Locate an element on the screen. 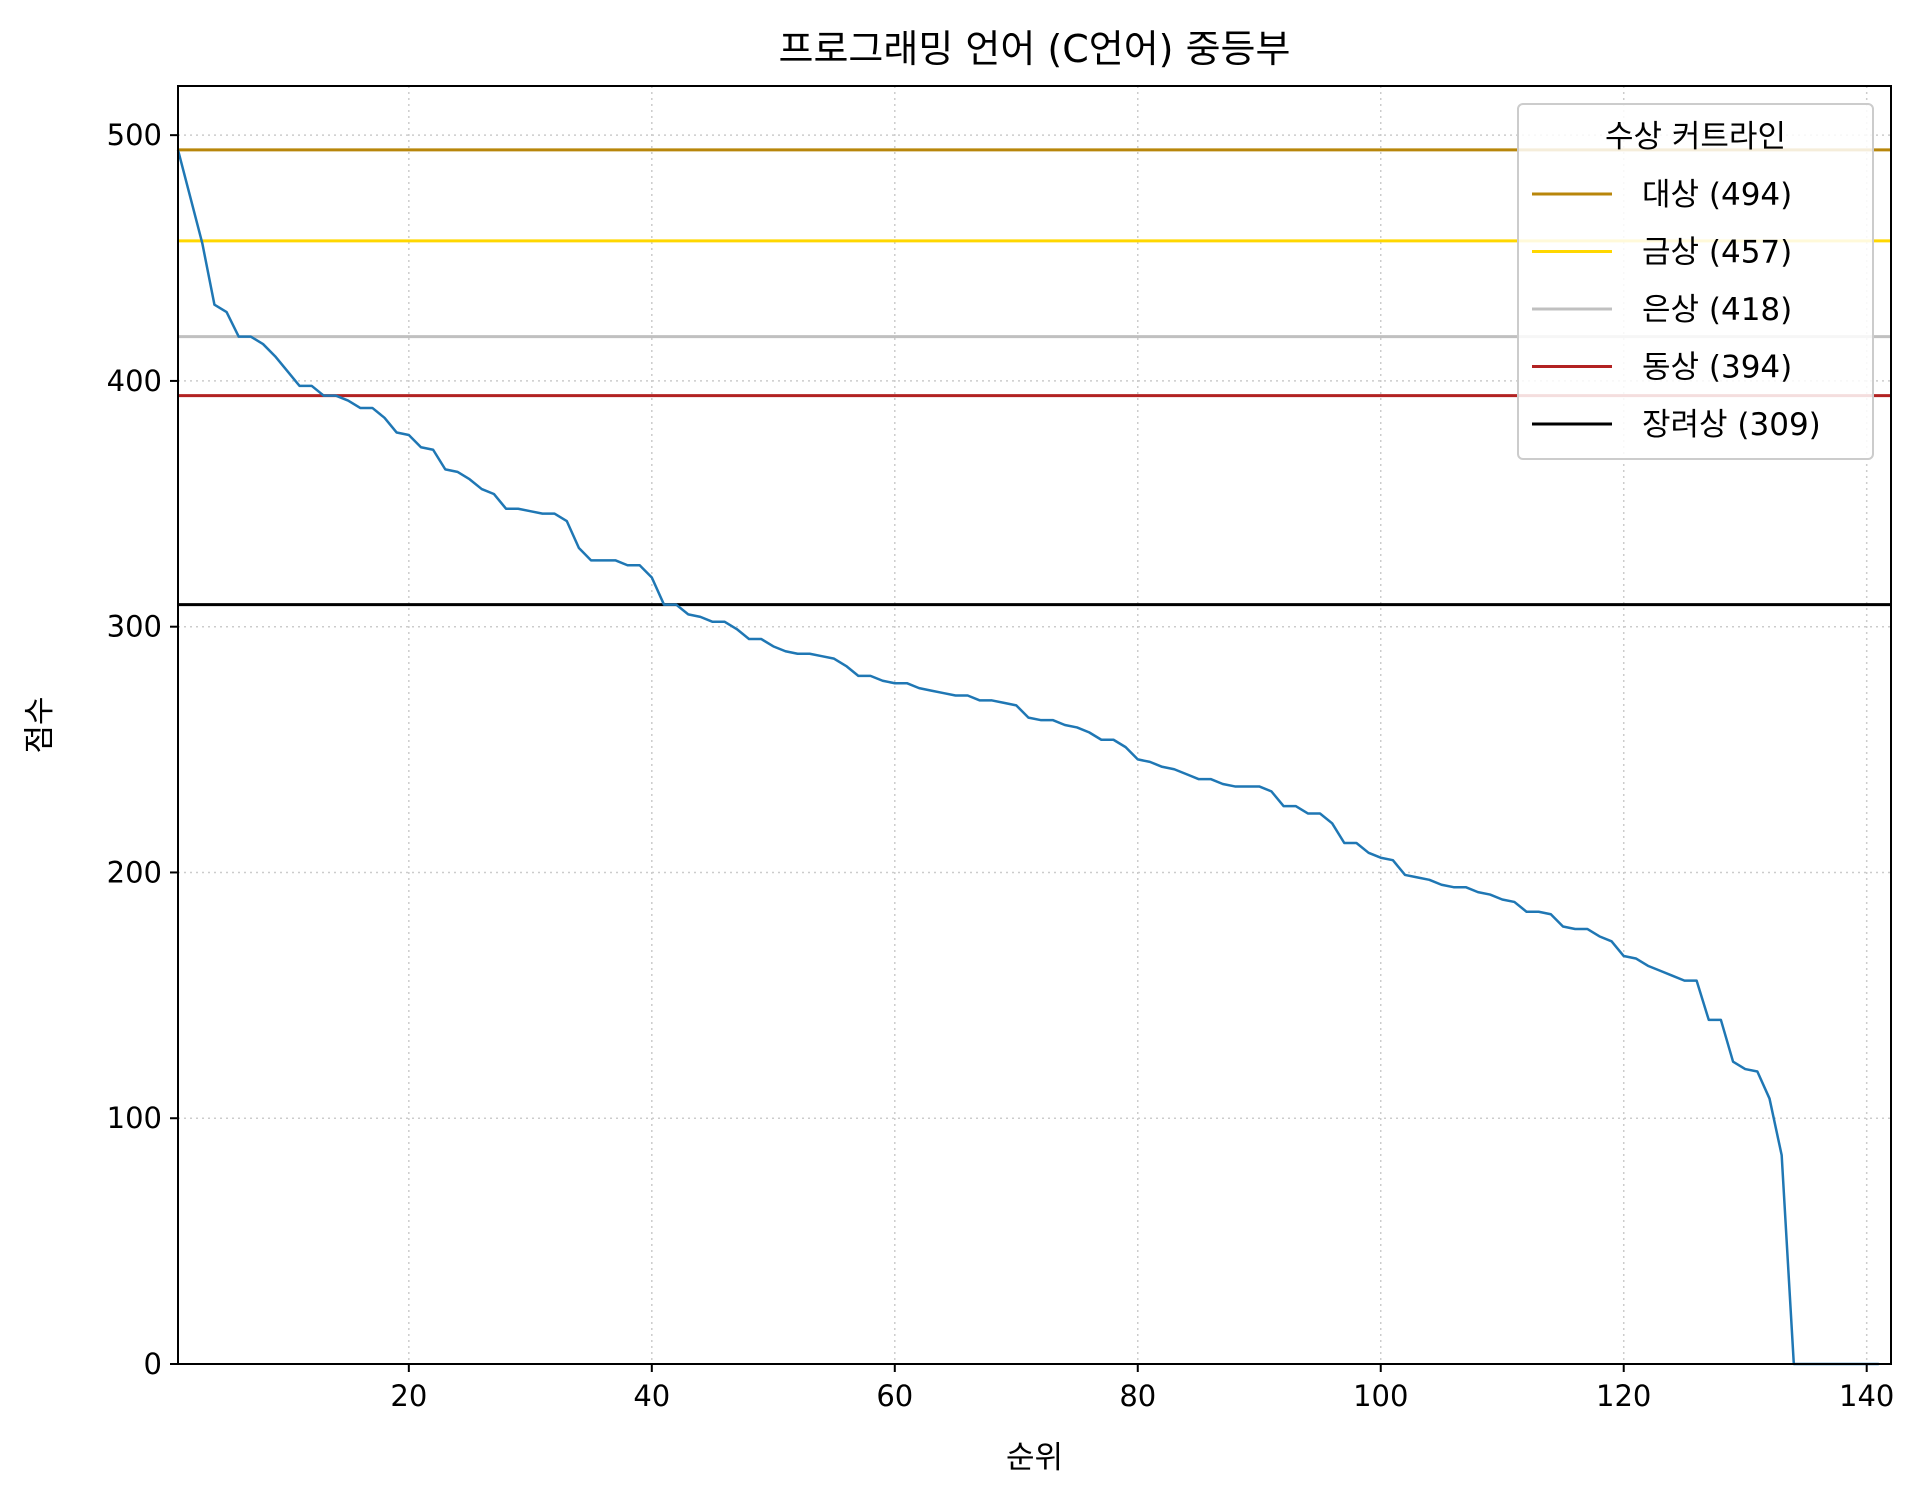 The width and height of the screenshot is (1920, 1500). y-axis-label: 점수 is located at coordinates (40, 724).